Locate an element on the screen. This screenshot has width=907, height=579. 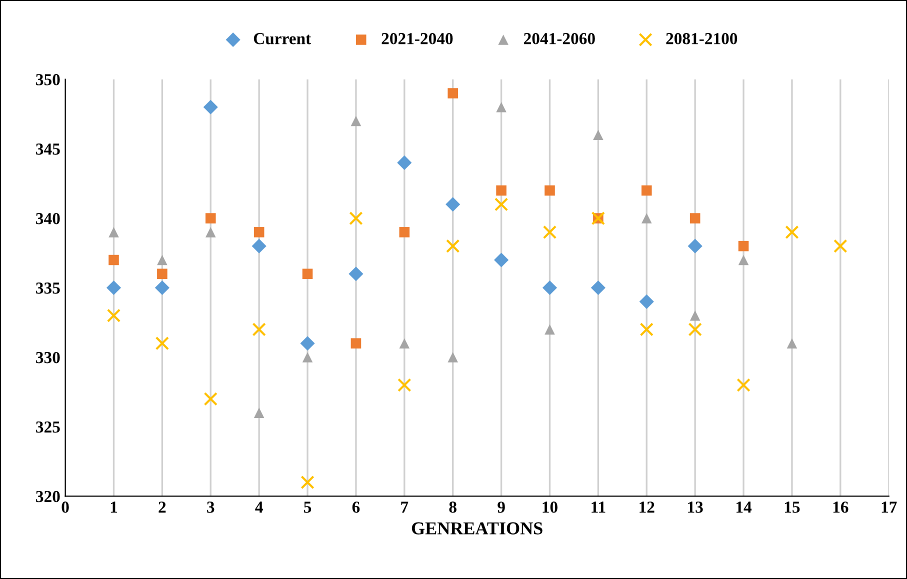
x-tick-label: 3 is located at coordinates (210, 507).